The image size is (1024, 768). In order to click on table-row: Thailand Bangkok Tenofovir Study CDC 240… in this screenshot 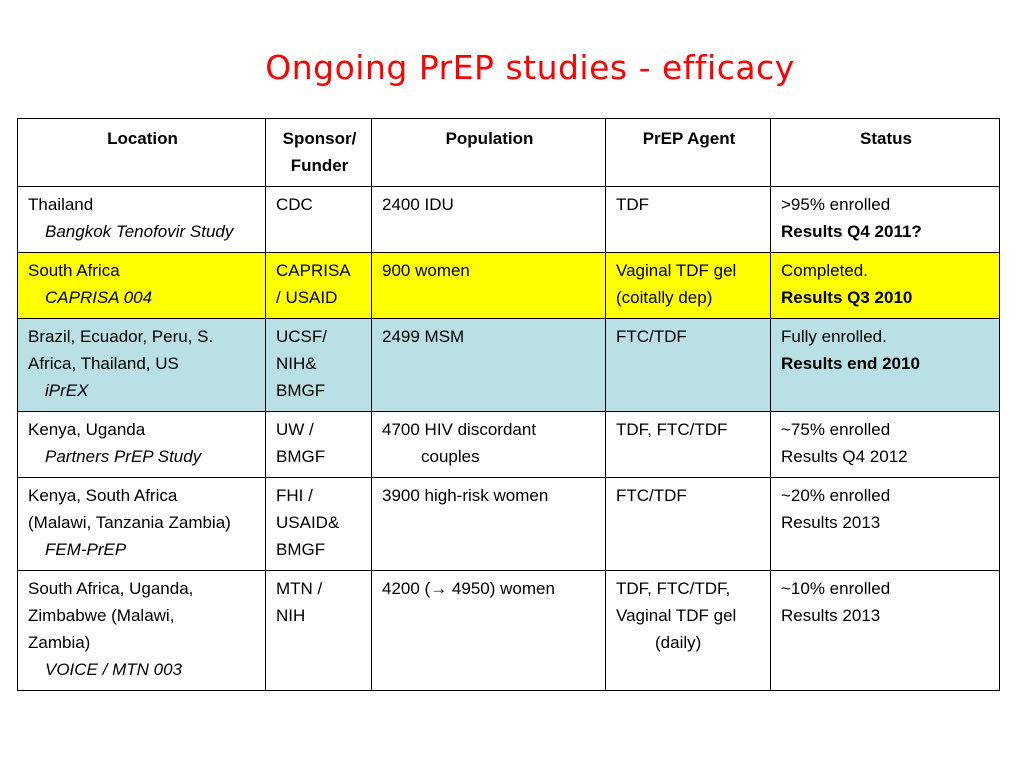, I will do `click(508, 219)`.